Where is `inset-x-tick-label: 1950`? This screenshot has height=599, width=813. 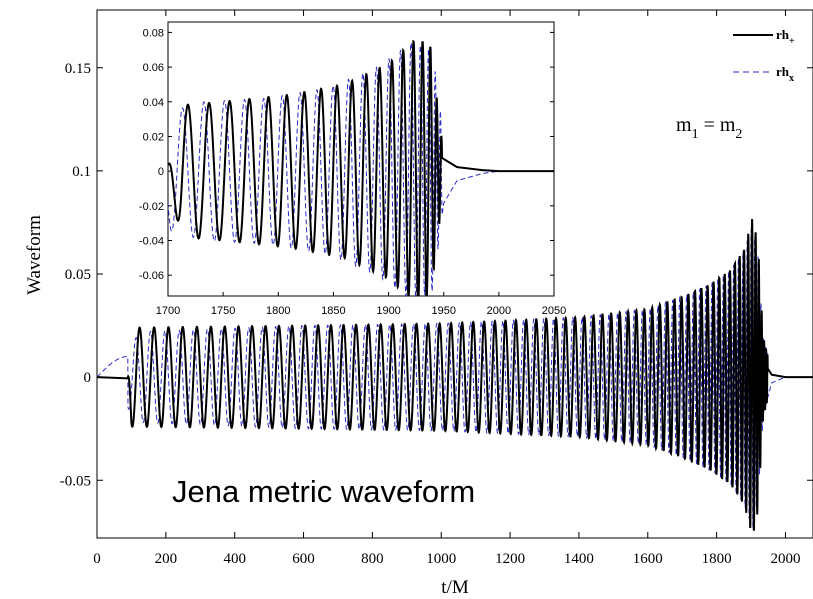
inset-x-tick-label: 1950 is located at coordinates (443, 311).